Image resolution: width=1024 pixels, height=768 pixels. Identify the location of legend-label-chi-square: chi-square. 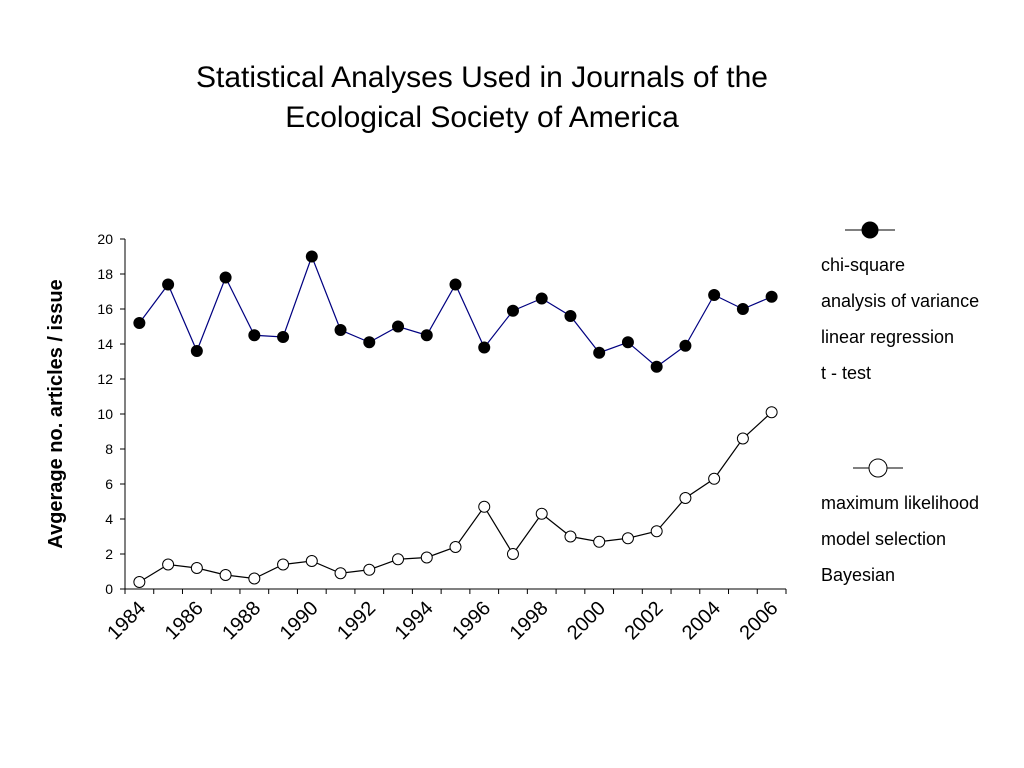
(863, 265).